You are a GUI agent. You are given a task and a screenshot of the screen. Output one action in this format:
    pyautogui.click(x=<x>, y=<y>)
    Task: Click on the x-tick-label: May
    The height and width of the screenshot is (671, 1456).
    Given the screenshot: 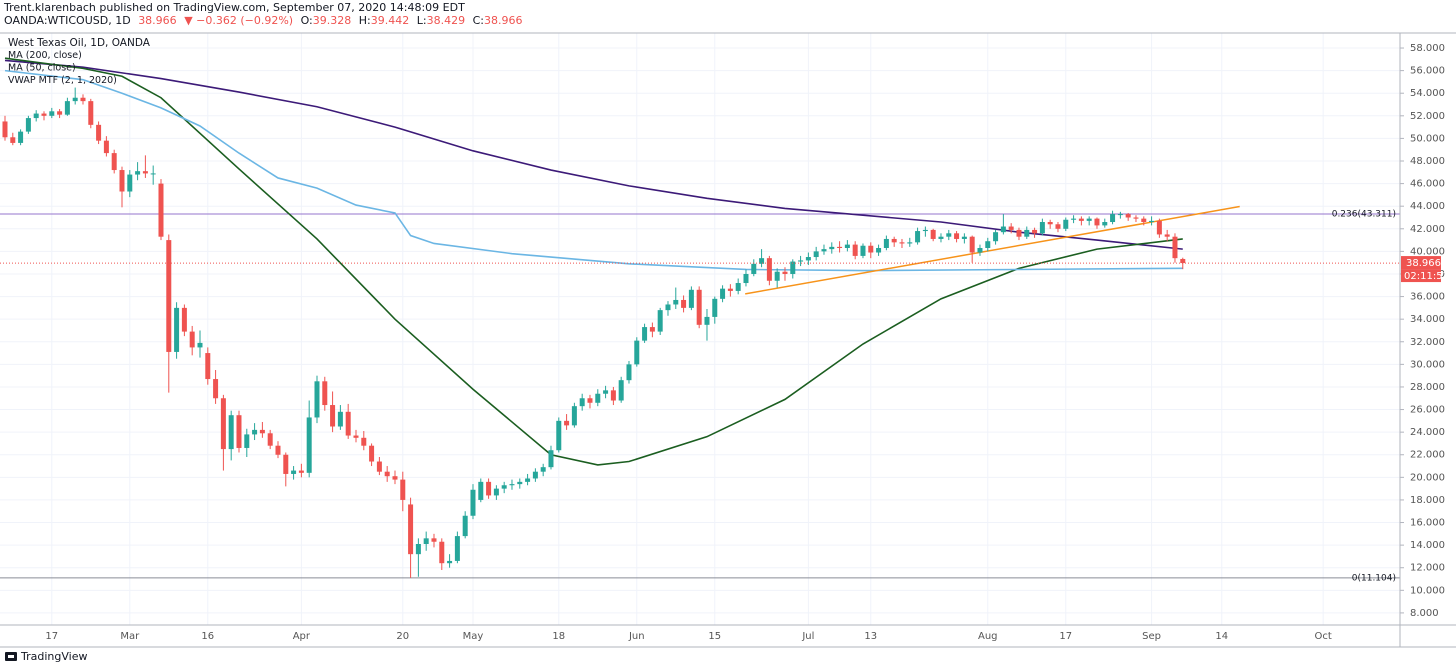 What is the action you would take?
    pyautogui.click(x=473, y=636)
    